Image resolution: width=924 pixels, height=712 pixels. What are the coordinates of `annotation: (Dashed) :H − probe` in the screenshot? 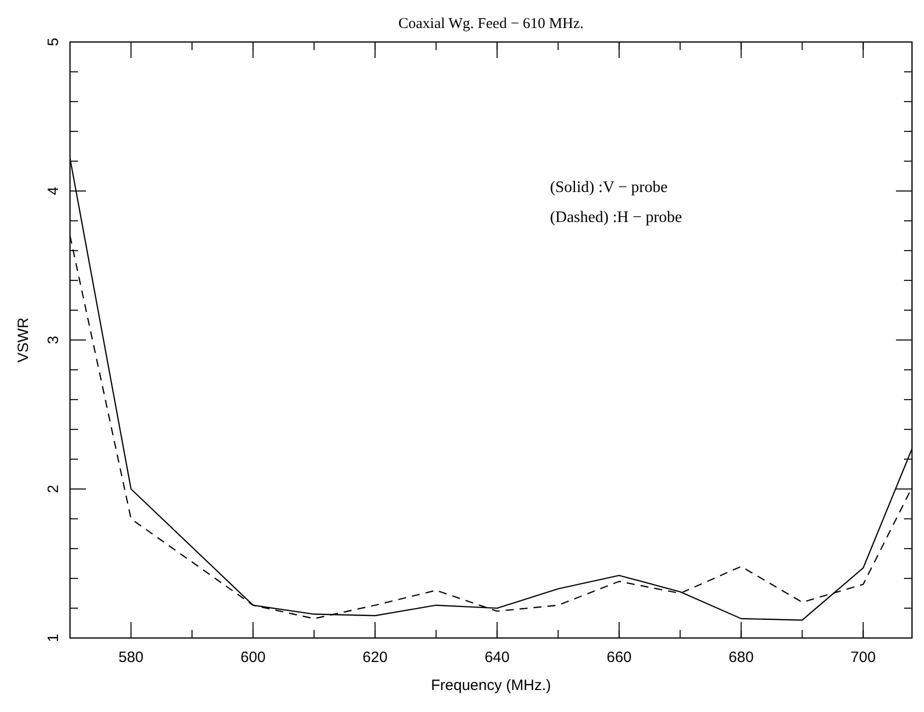 It's located at (616, 217).